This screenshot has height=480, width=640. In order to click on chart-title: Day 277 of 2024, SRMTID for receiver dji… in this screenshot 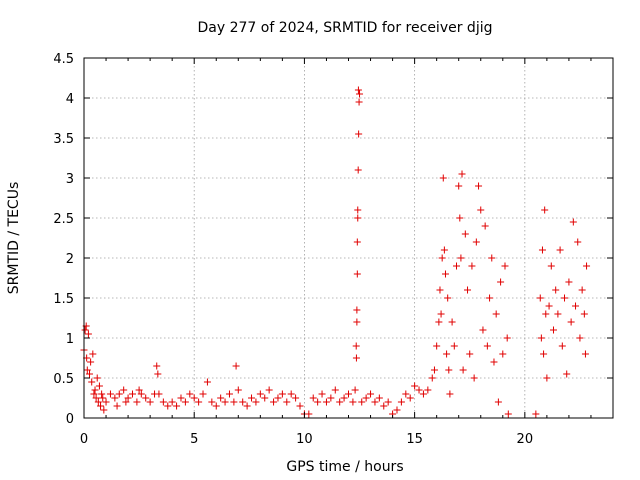, I will do `click(345, 28)`.